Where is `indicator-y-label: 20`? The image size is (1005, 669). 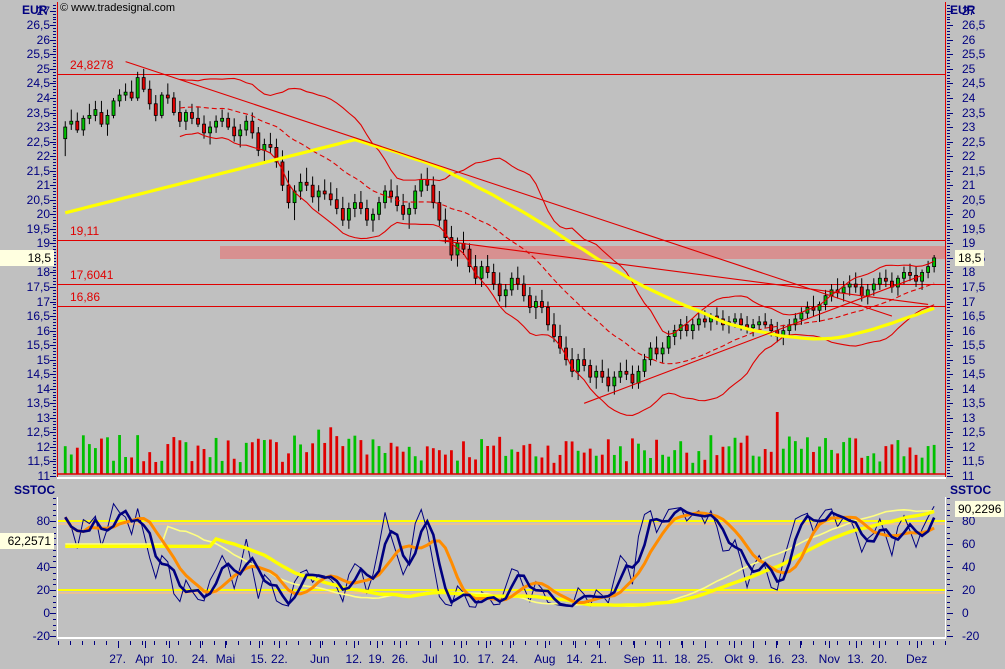
indicator-y-label: 20 is located at coordinates (43, 590).